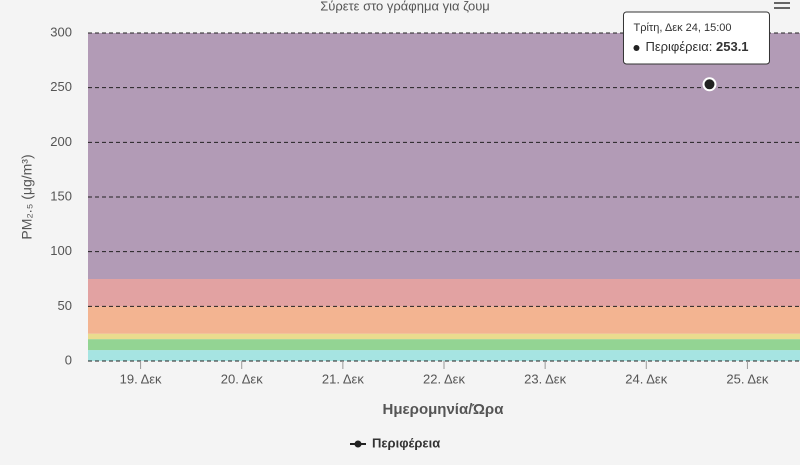 The width and height of the screenshot is (800, 465). What do you see at coordinates (444, 378) in the screenshot?
I see `x-tick-label: 22. Δεκ` at bounding box center [444, 378].